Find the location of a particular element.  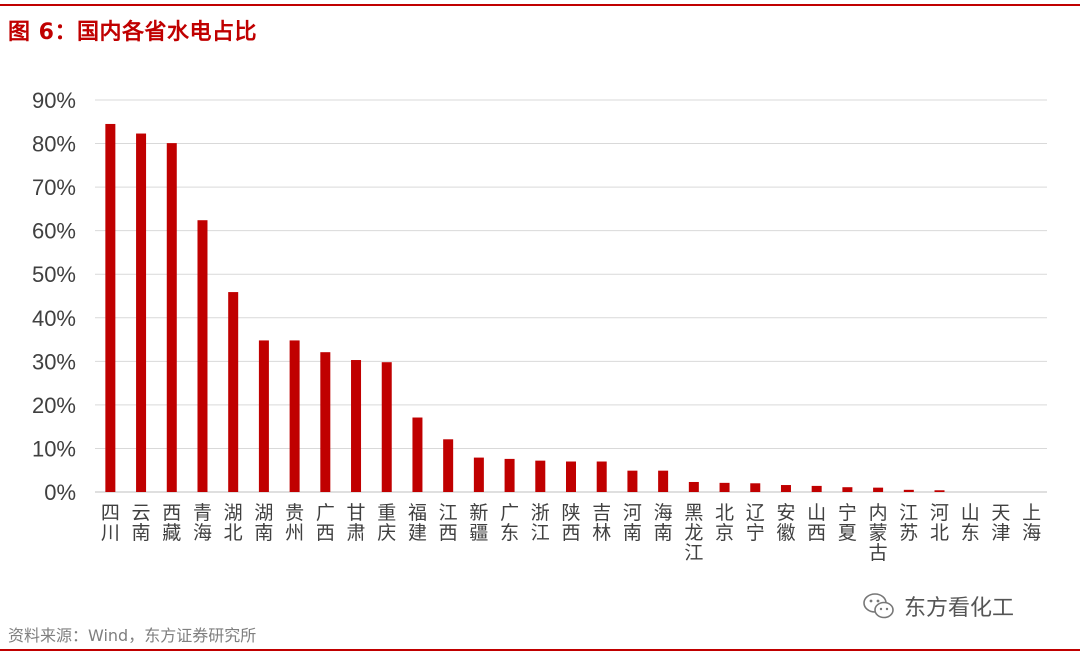

x-tick-label: 黑龙江 is located at coordinates (693, 533).